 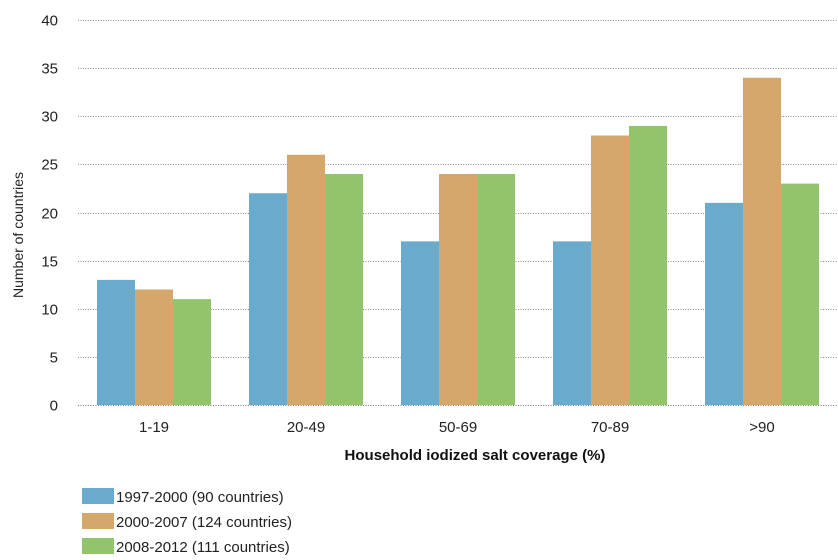 What do you see at coordinates (154, 427) in the screenshot?
I see `x-tick-label: 1-19` at bounding box center [154, 427].